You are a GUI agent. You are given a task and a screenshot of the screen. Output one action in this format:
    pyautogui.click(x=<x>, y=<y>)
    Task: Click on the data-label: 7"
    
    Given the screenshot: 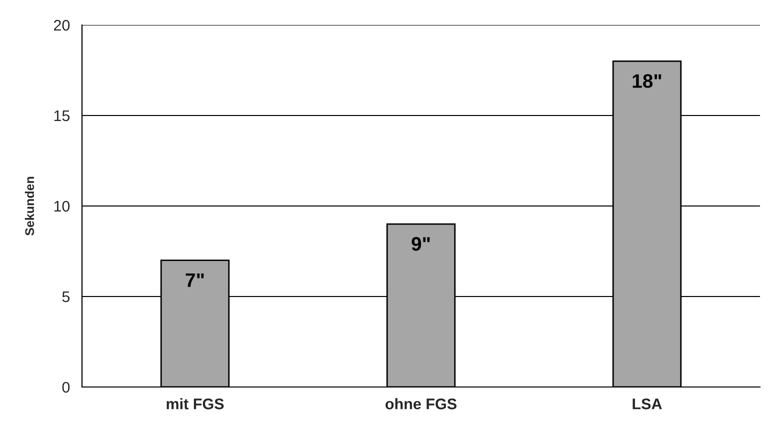 What is the action you would take?
    pyautogui.click(x=195, y=280)
    